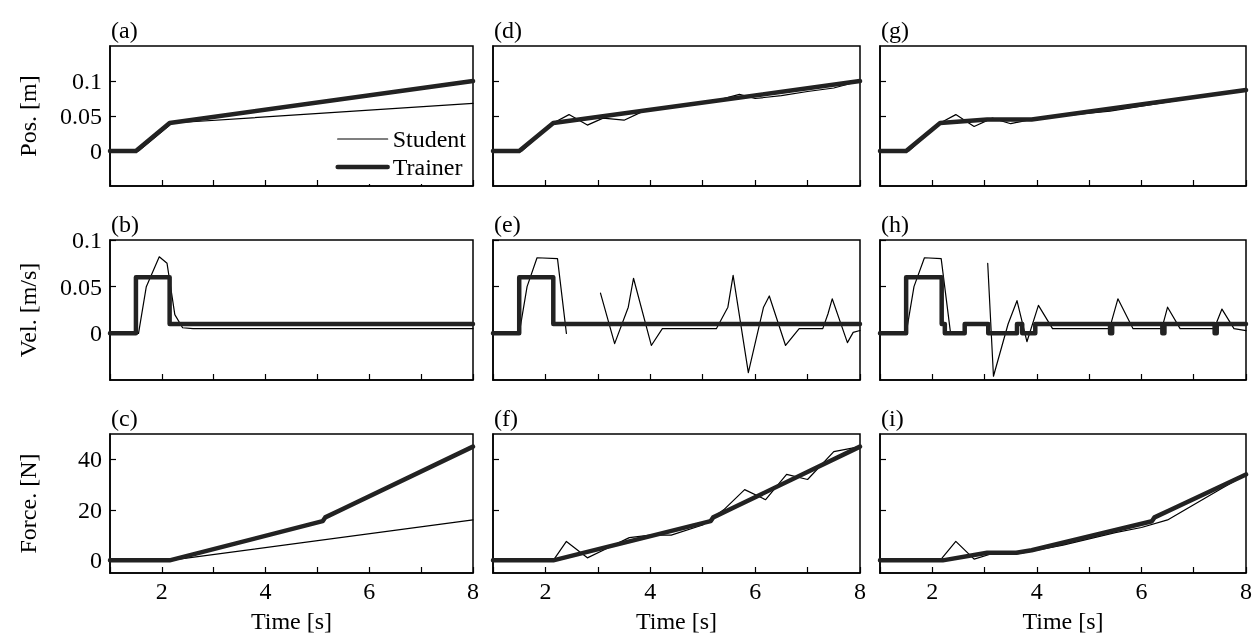  Describe the element at coordinates (125, 224) in the screenshot. I see `chart-title: (b)` at that location.